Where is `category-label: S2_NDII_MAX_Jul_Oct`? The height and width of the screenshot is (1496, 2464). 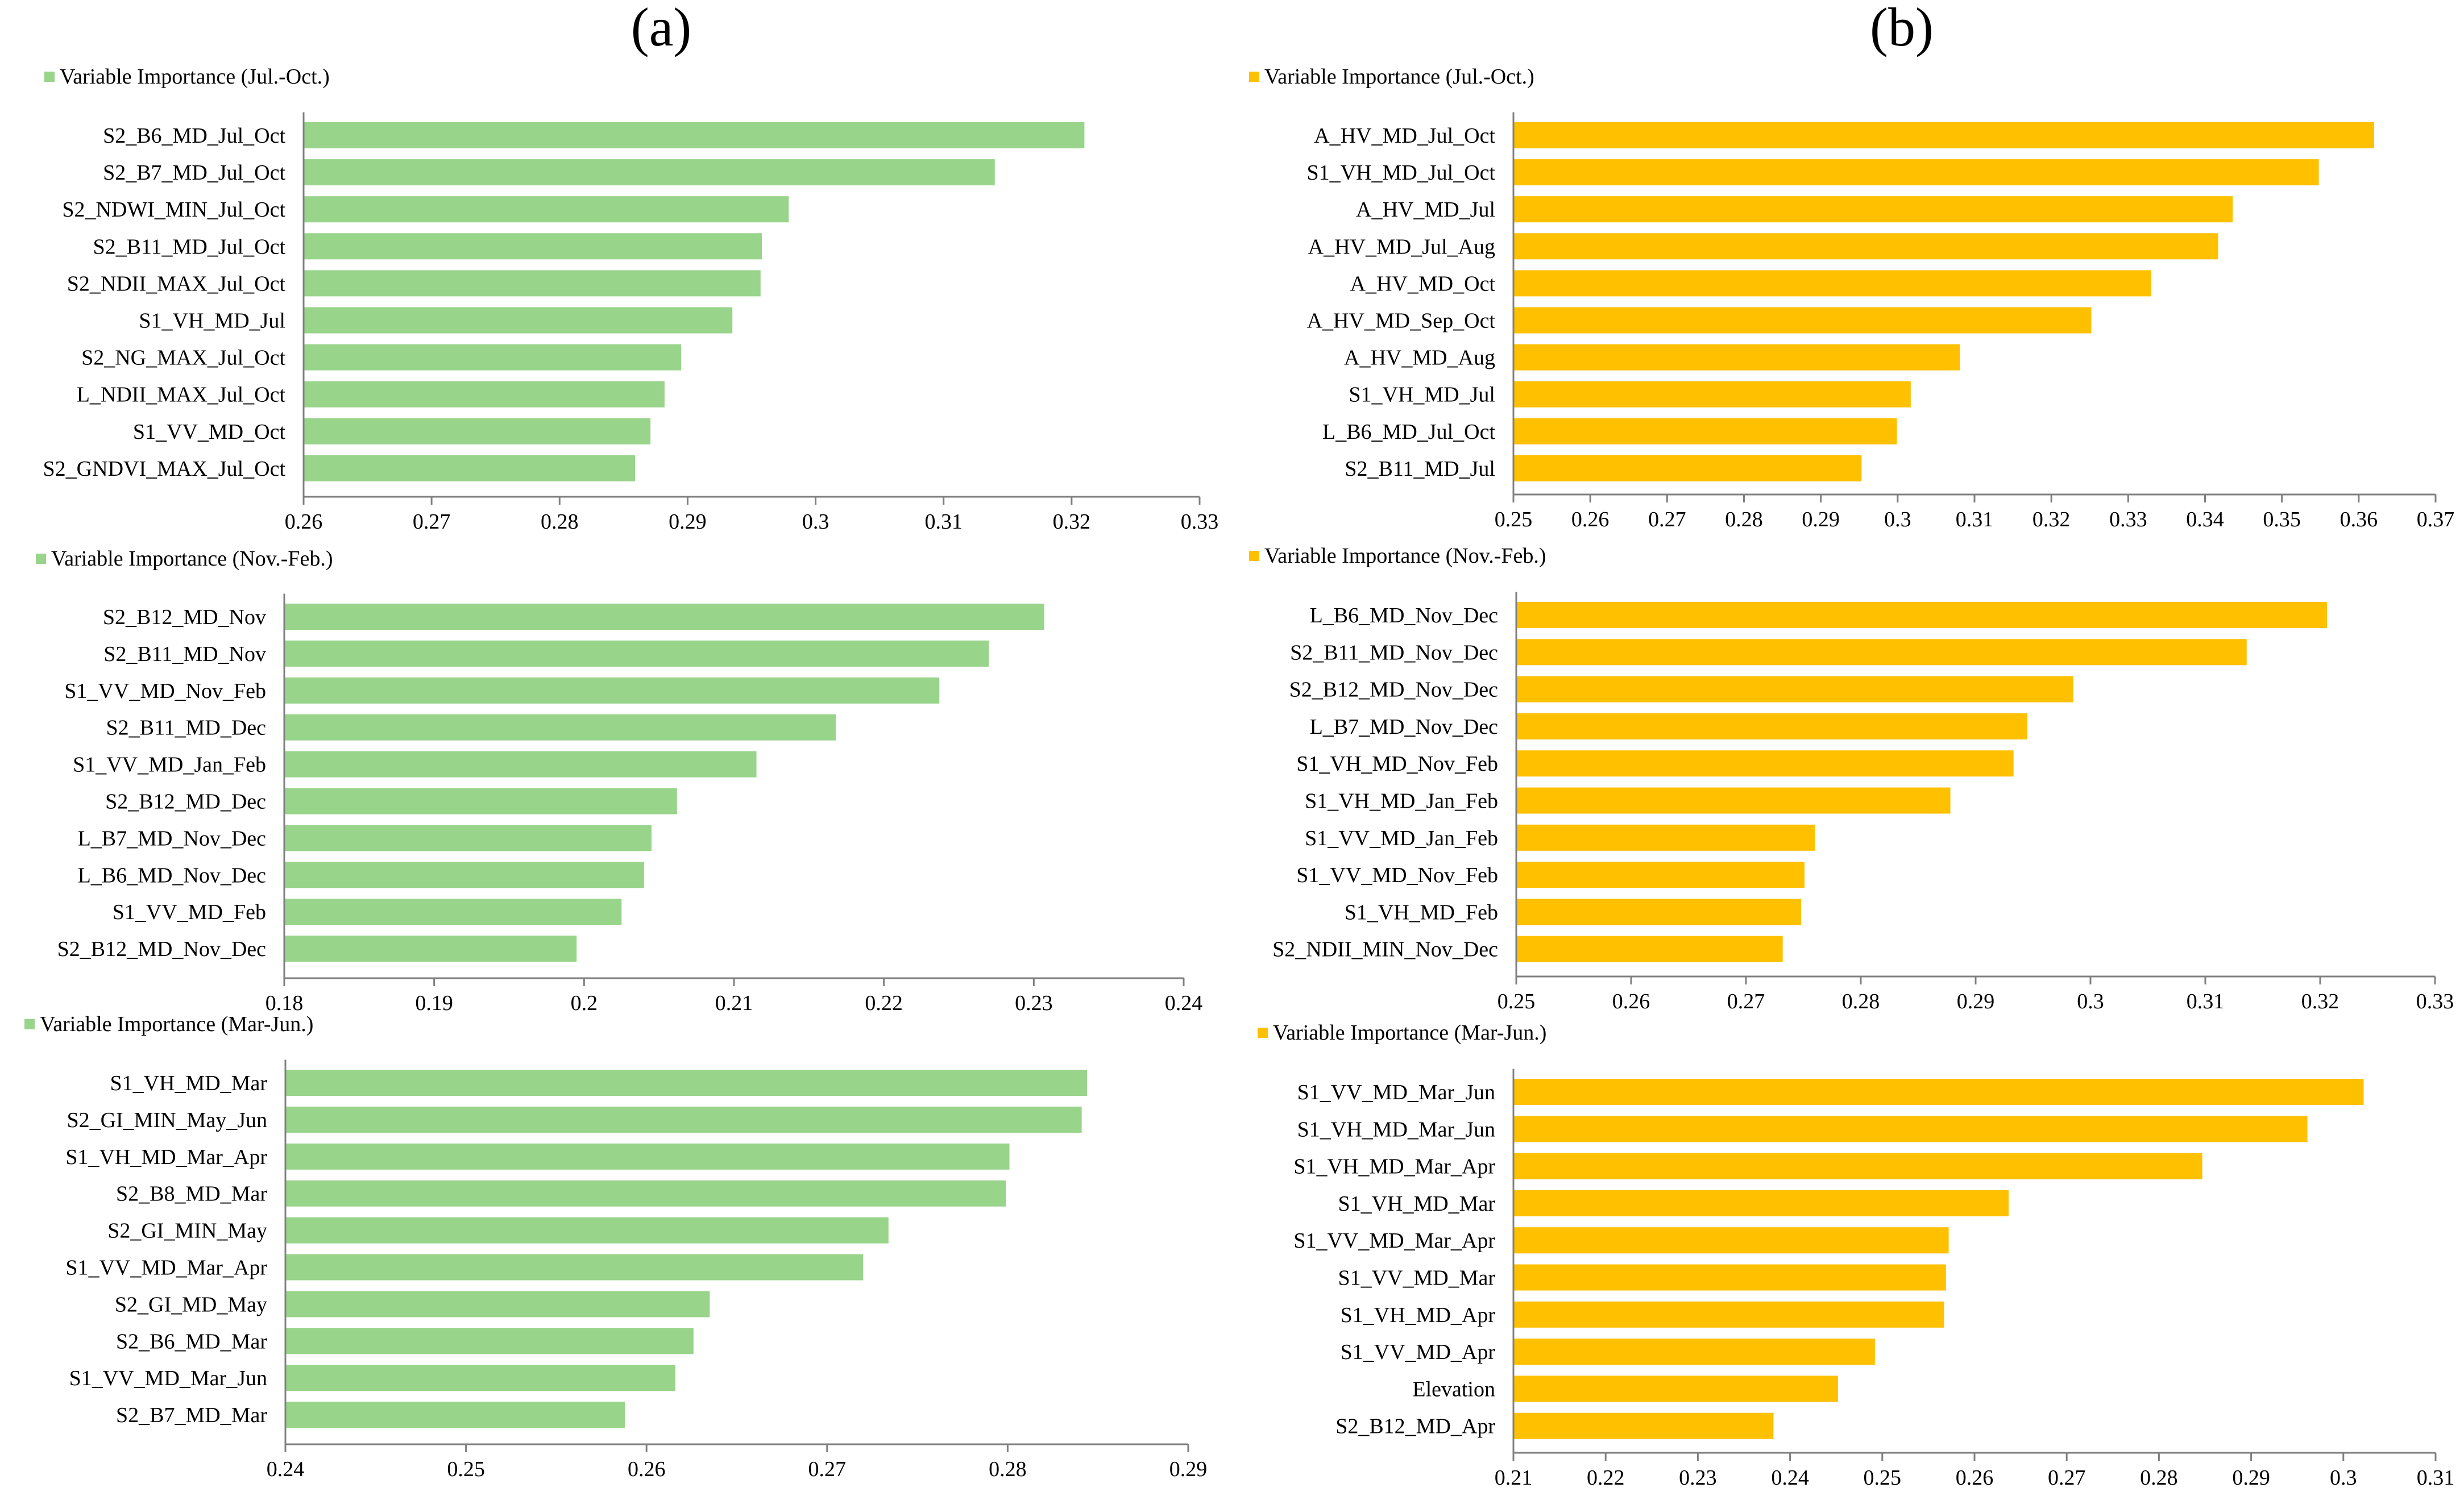 category-label: S2_NDII_MAX_Jul_Oct is located at coordinates (176, 284).